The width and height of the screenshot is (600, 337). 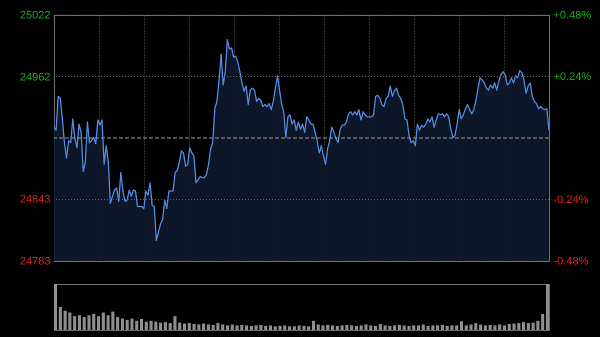 I want to click on y-tick-label: 24783, so click(x=35, y=262).